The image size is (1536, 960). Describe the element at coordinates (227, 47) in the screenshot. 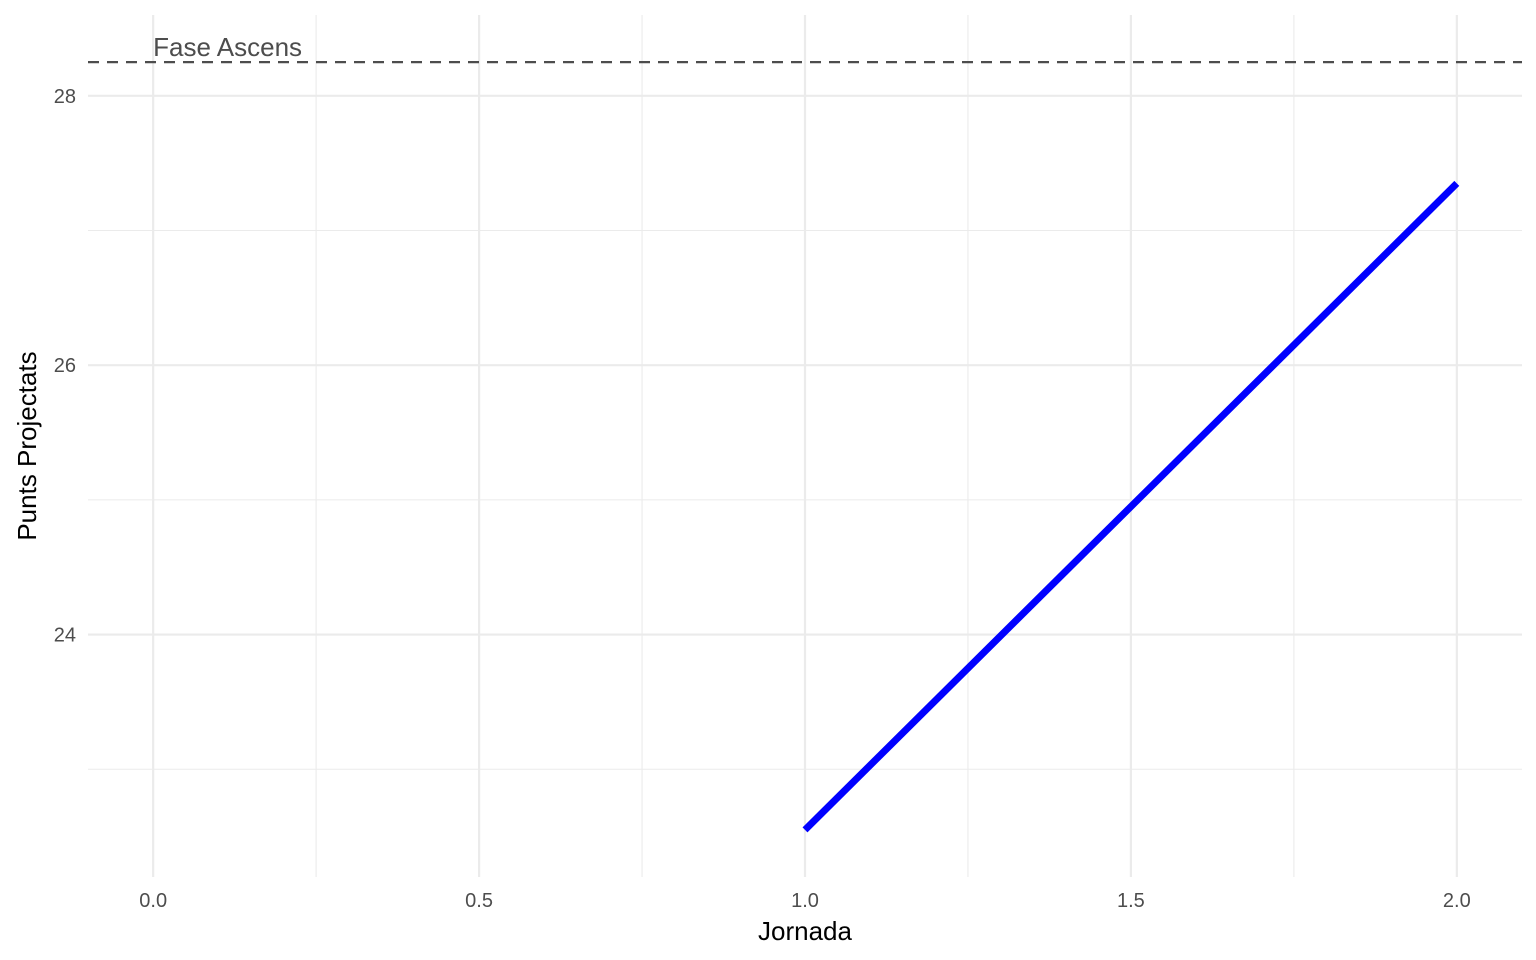

I see `reference-line-label: Fase Ascens` at that location.